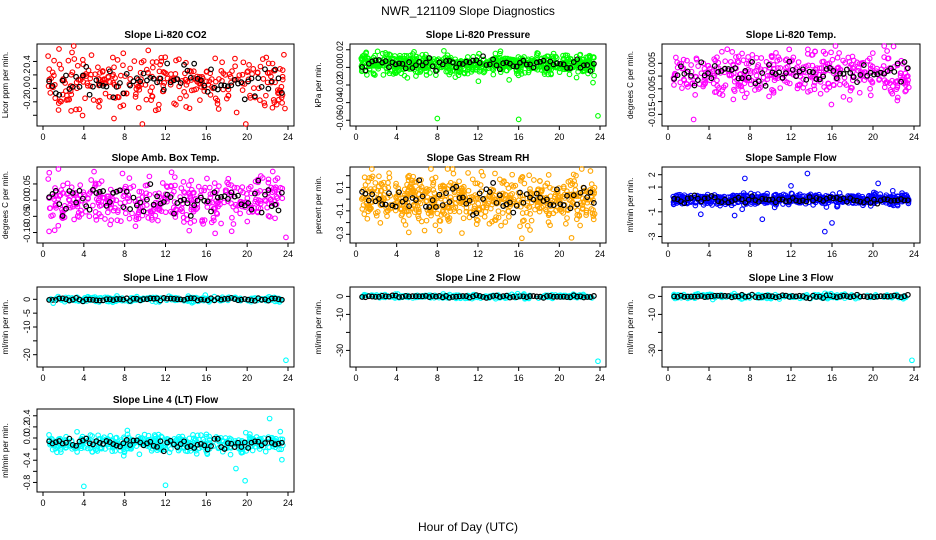 Image resolution: width=936 pixels, height=540 pixels. What do you see at coordinates (914, 378) in the screenshot?
I see `x-tick-label: 24` at bounding box center [914, 378].